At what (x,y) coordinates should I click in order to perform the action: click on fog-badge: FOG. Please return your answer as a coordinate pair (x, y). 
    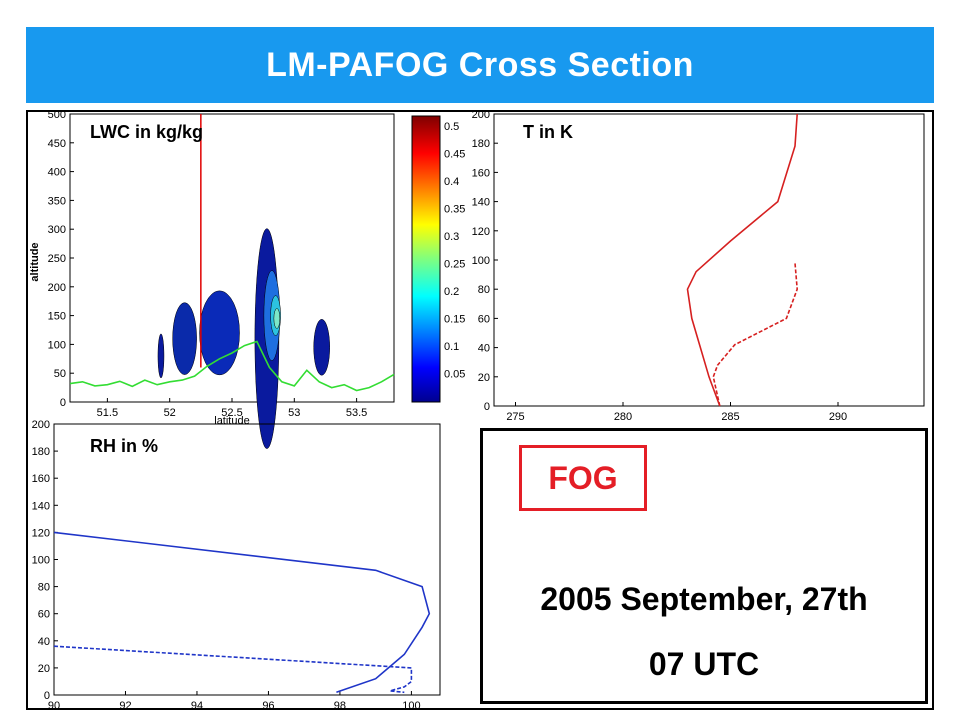
    Looking at the image, I should click on (583, 478).